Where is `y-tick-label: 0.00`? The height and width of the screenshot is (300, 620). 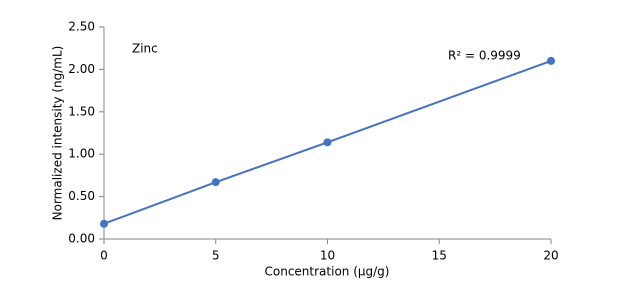 y-tick-label: 0.00 is located at coordinates (81, 239).